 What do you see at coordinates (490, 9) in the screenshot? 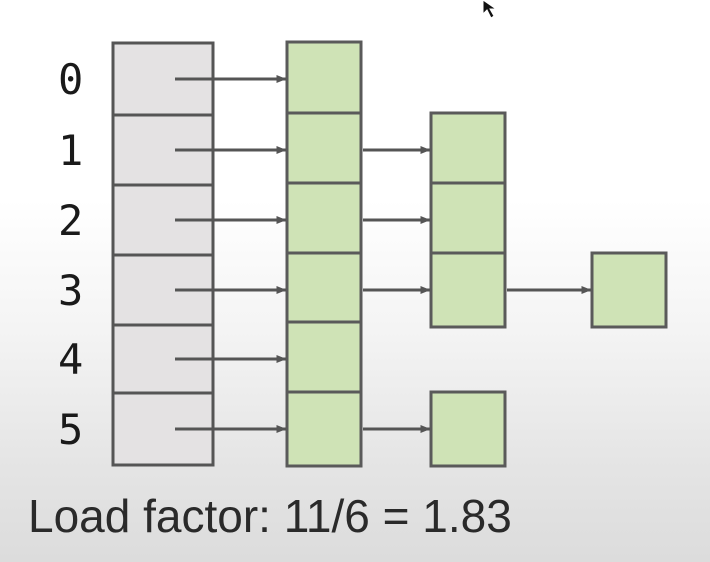
I see `cursor-arrow-icon` at bounding box center [490, 9].